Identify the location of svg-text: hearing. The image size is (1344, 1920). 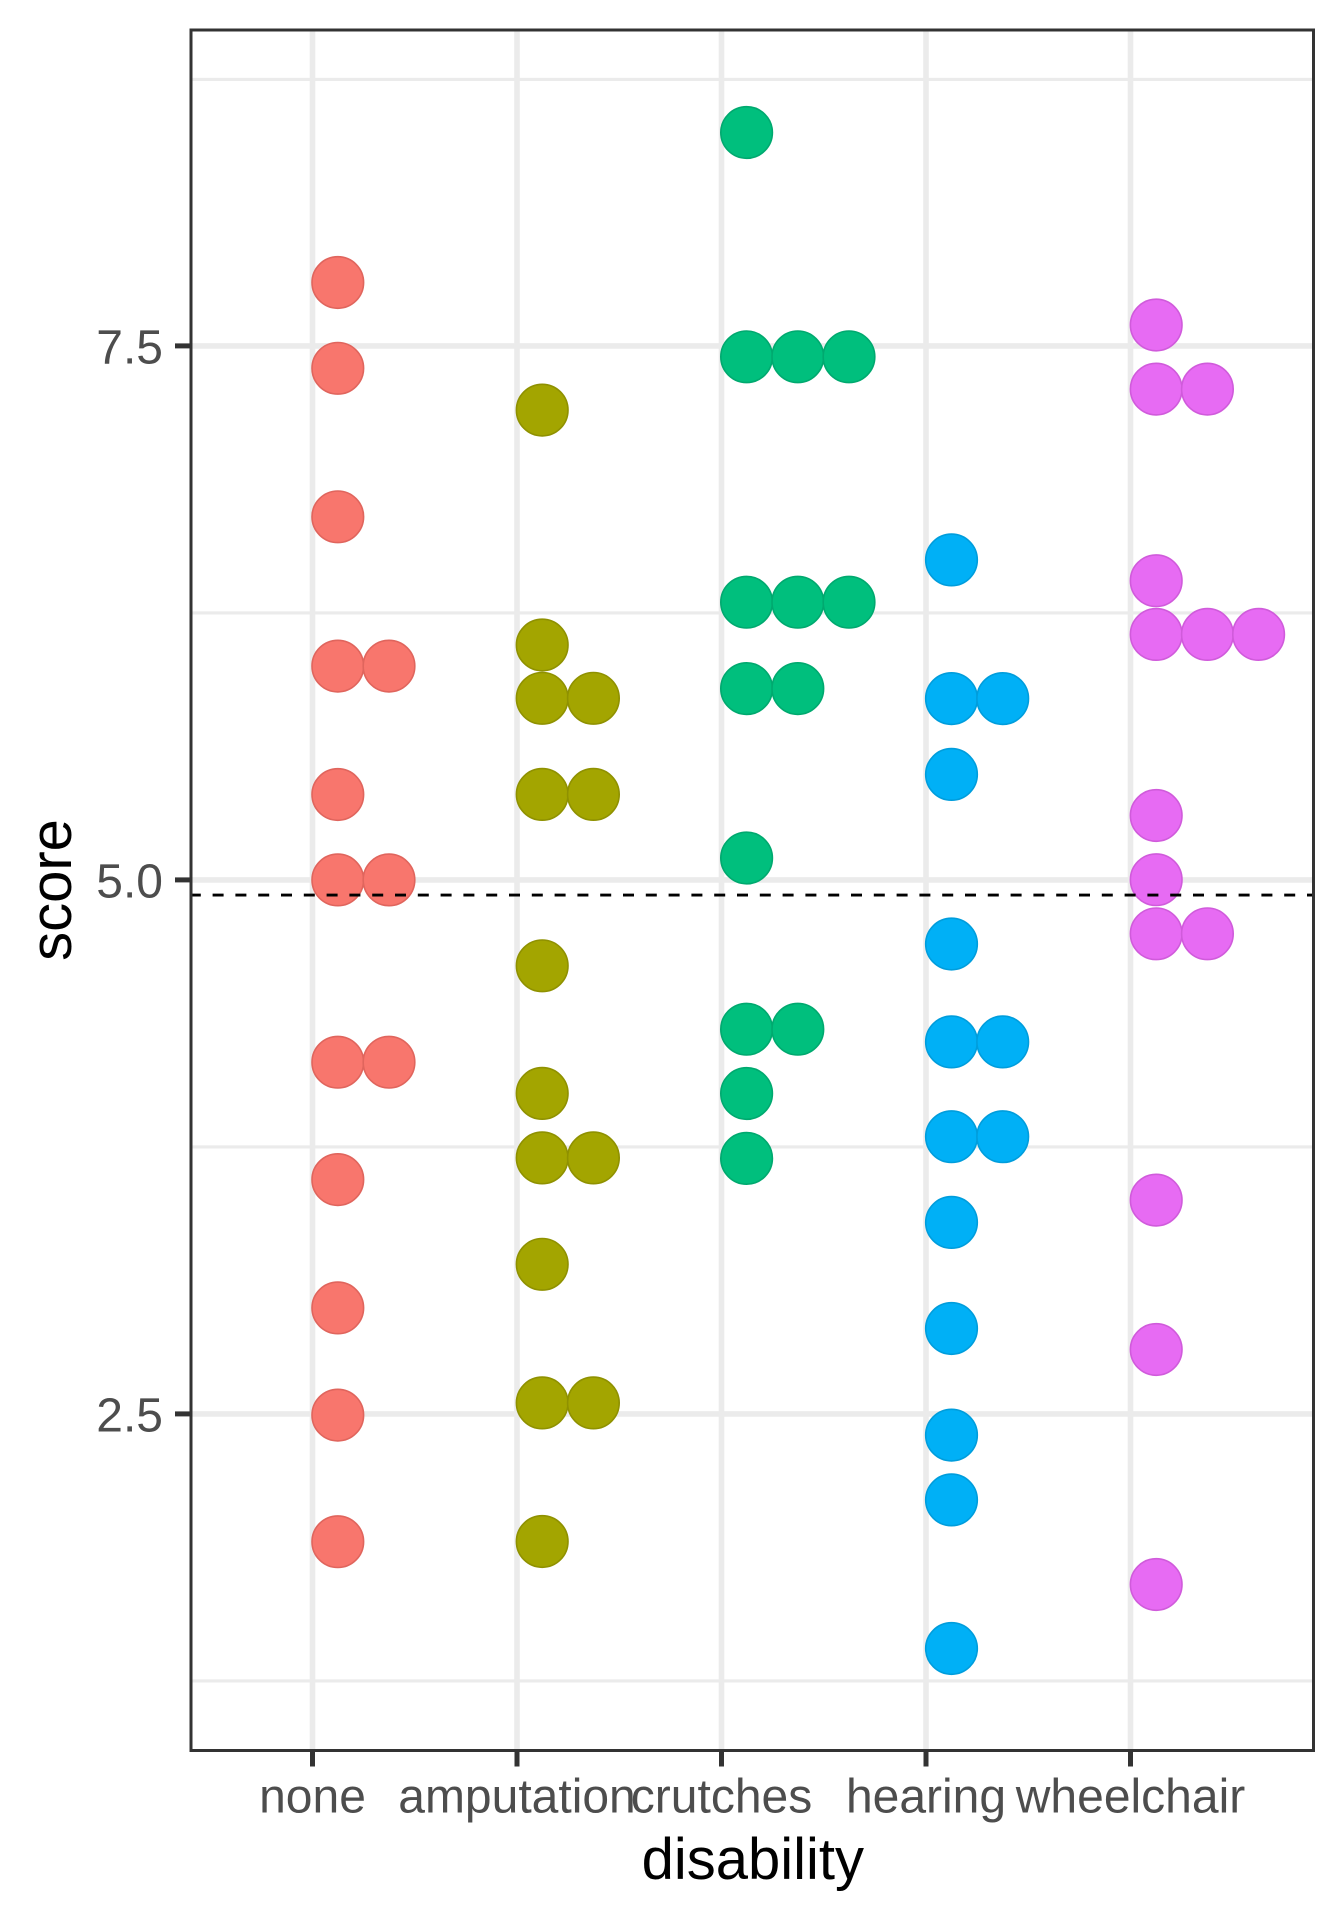
(926, 1797).